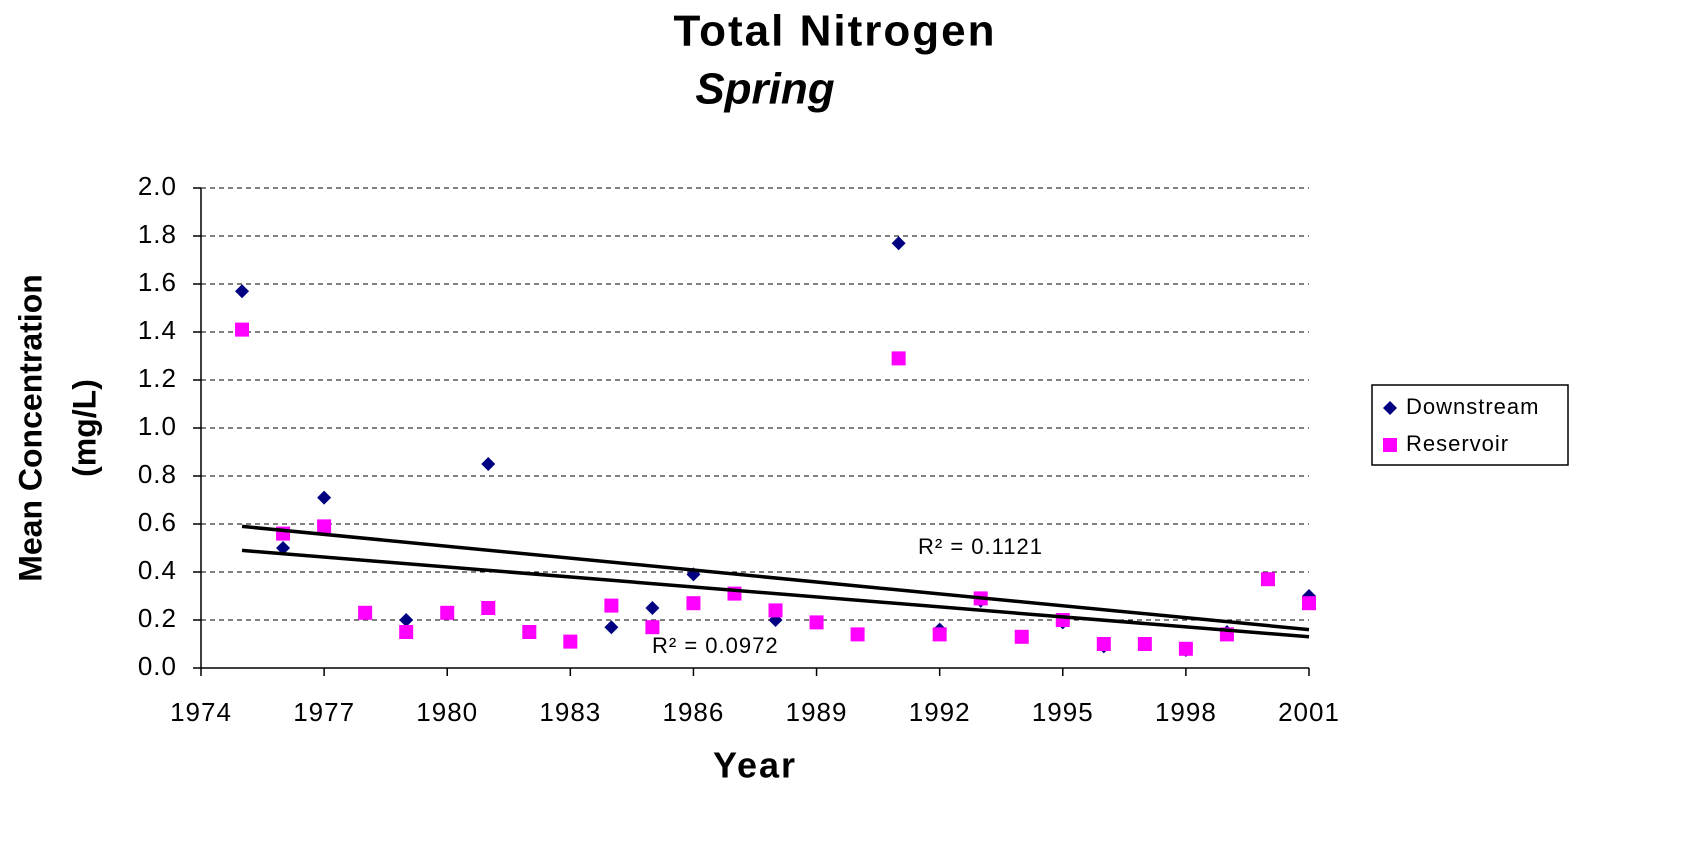 This screenshot has height=854, width=1701. What do you see at coordinates (157, 330) in the screenshot?
I see `y-tick-label: 1.4` at bounding box center [157, 330].